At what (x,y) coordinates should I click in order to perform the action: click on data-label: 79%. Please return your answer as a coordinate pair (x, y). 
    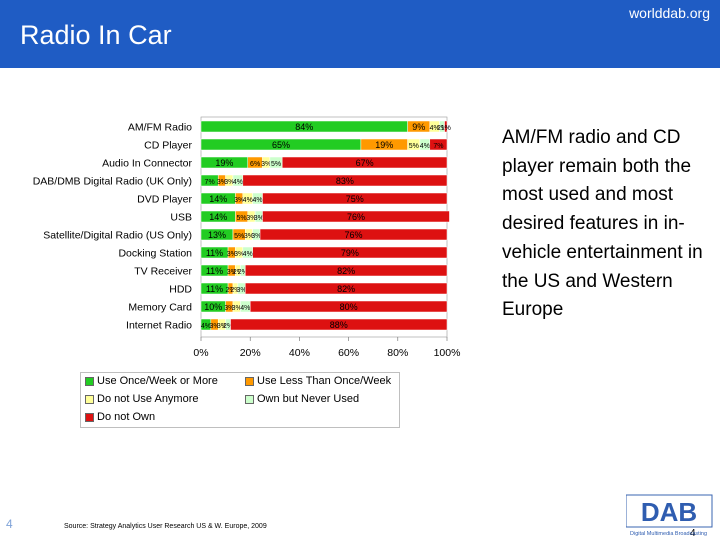
    Looking at the image, I should click on (350, 253).